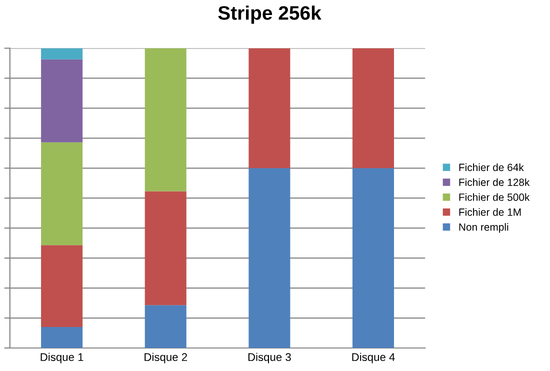  I want to click on x-tick-label: Disque 4, so click(373, 358).